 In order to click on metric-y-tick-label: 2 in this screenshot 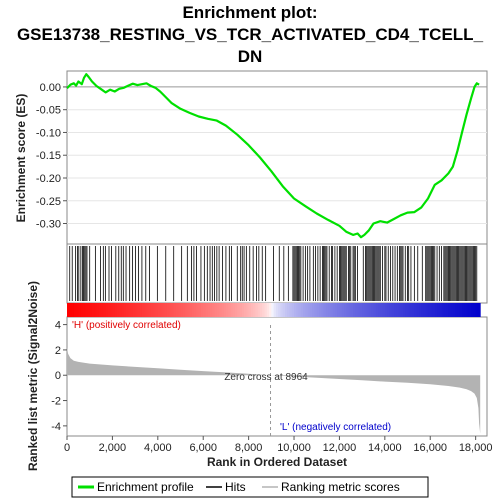, I will do `click(58, 351)`.